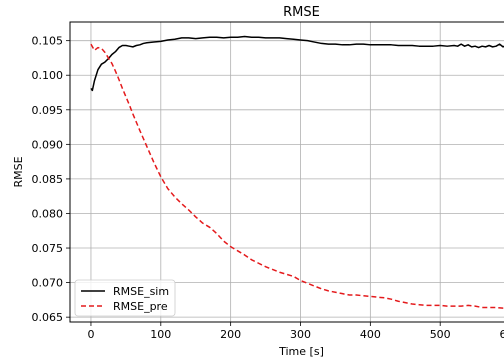 The height and width of the screenshot is (364, 504). Describe the element at coordinates (90, 334) in the screenshot. I see `x-tick-label: 0` at that location.